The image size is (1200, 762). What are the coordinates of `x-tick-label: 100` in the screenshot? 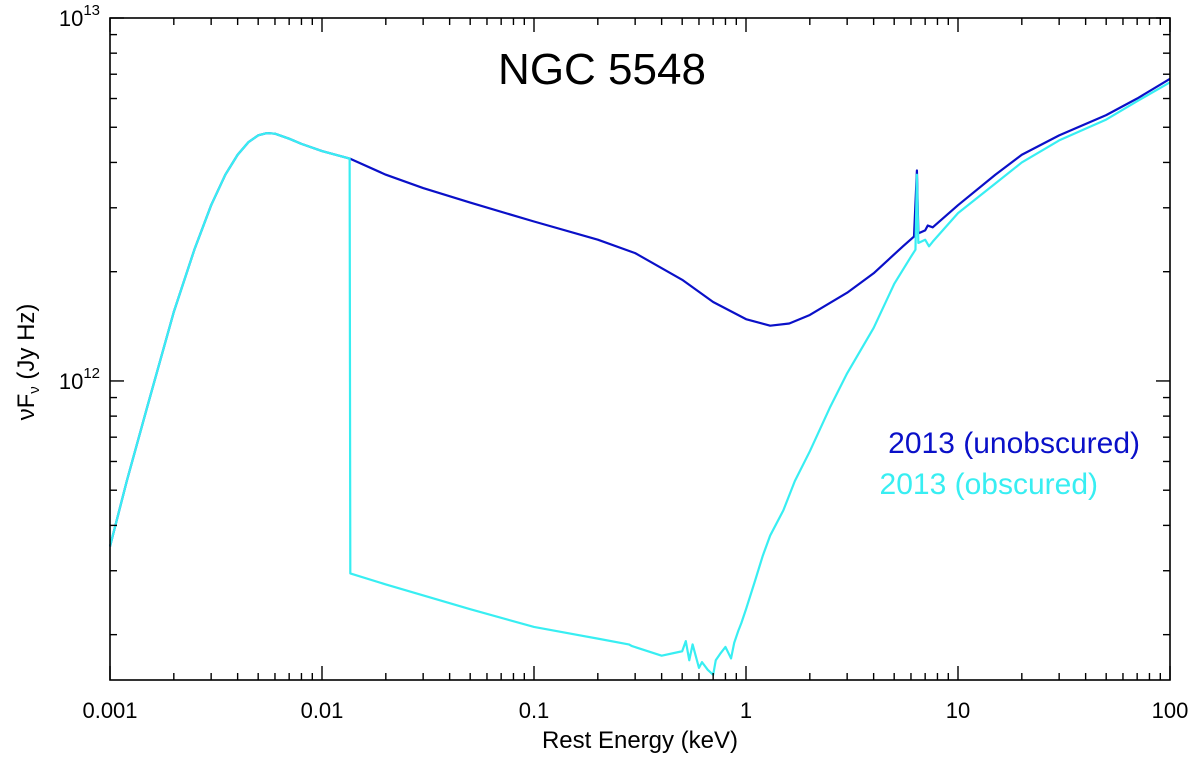 It's located at (1170, 710).